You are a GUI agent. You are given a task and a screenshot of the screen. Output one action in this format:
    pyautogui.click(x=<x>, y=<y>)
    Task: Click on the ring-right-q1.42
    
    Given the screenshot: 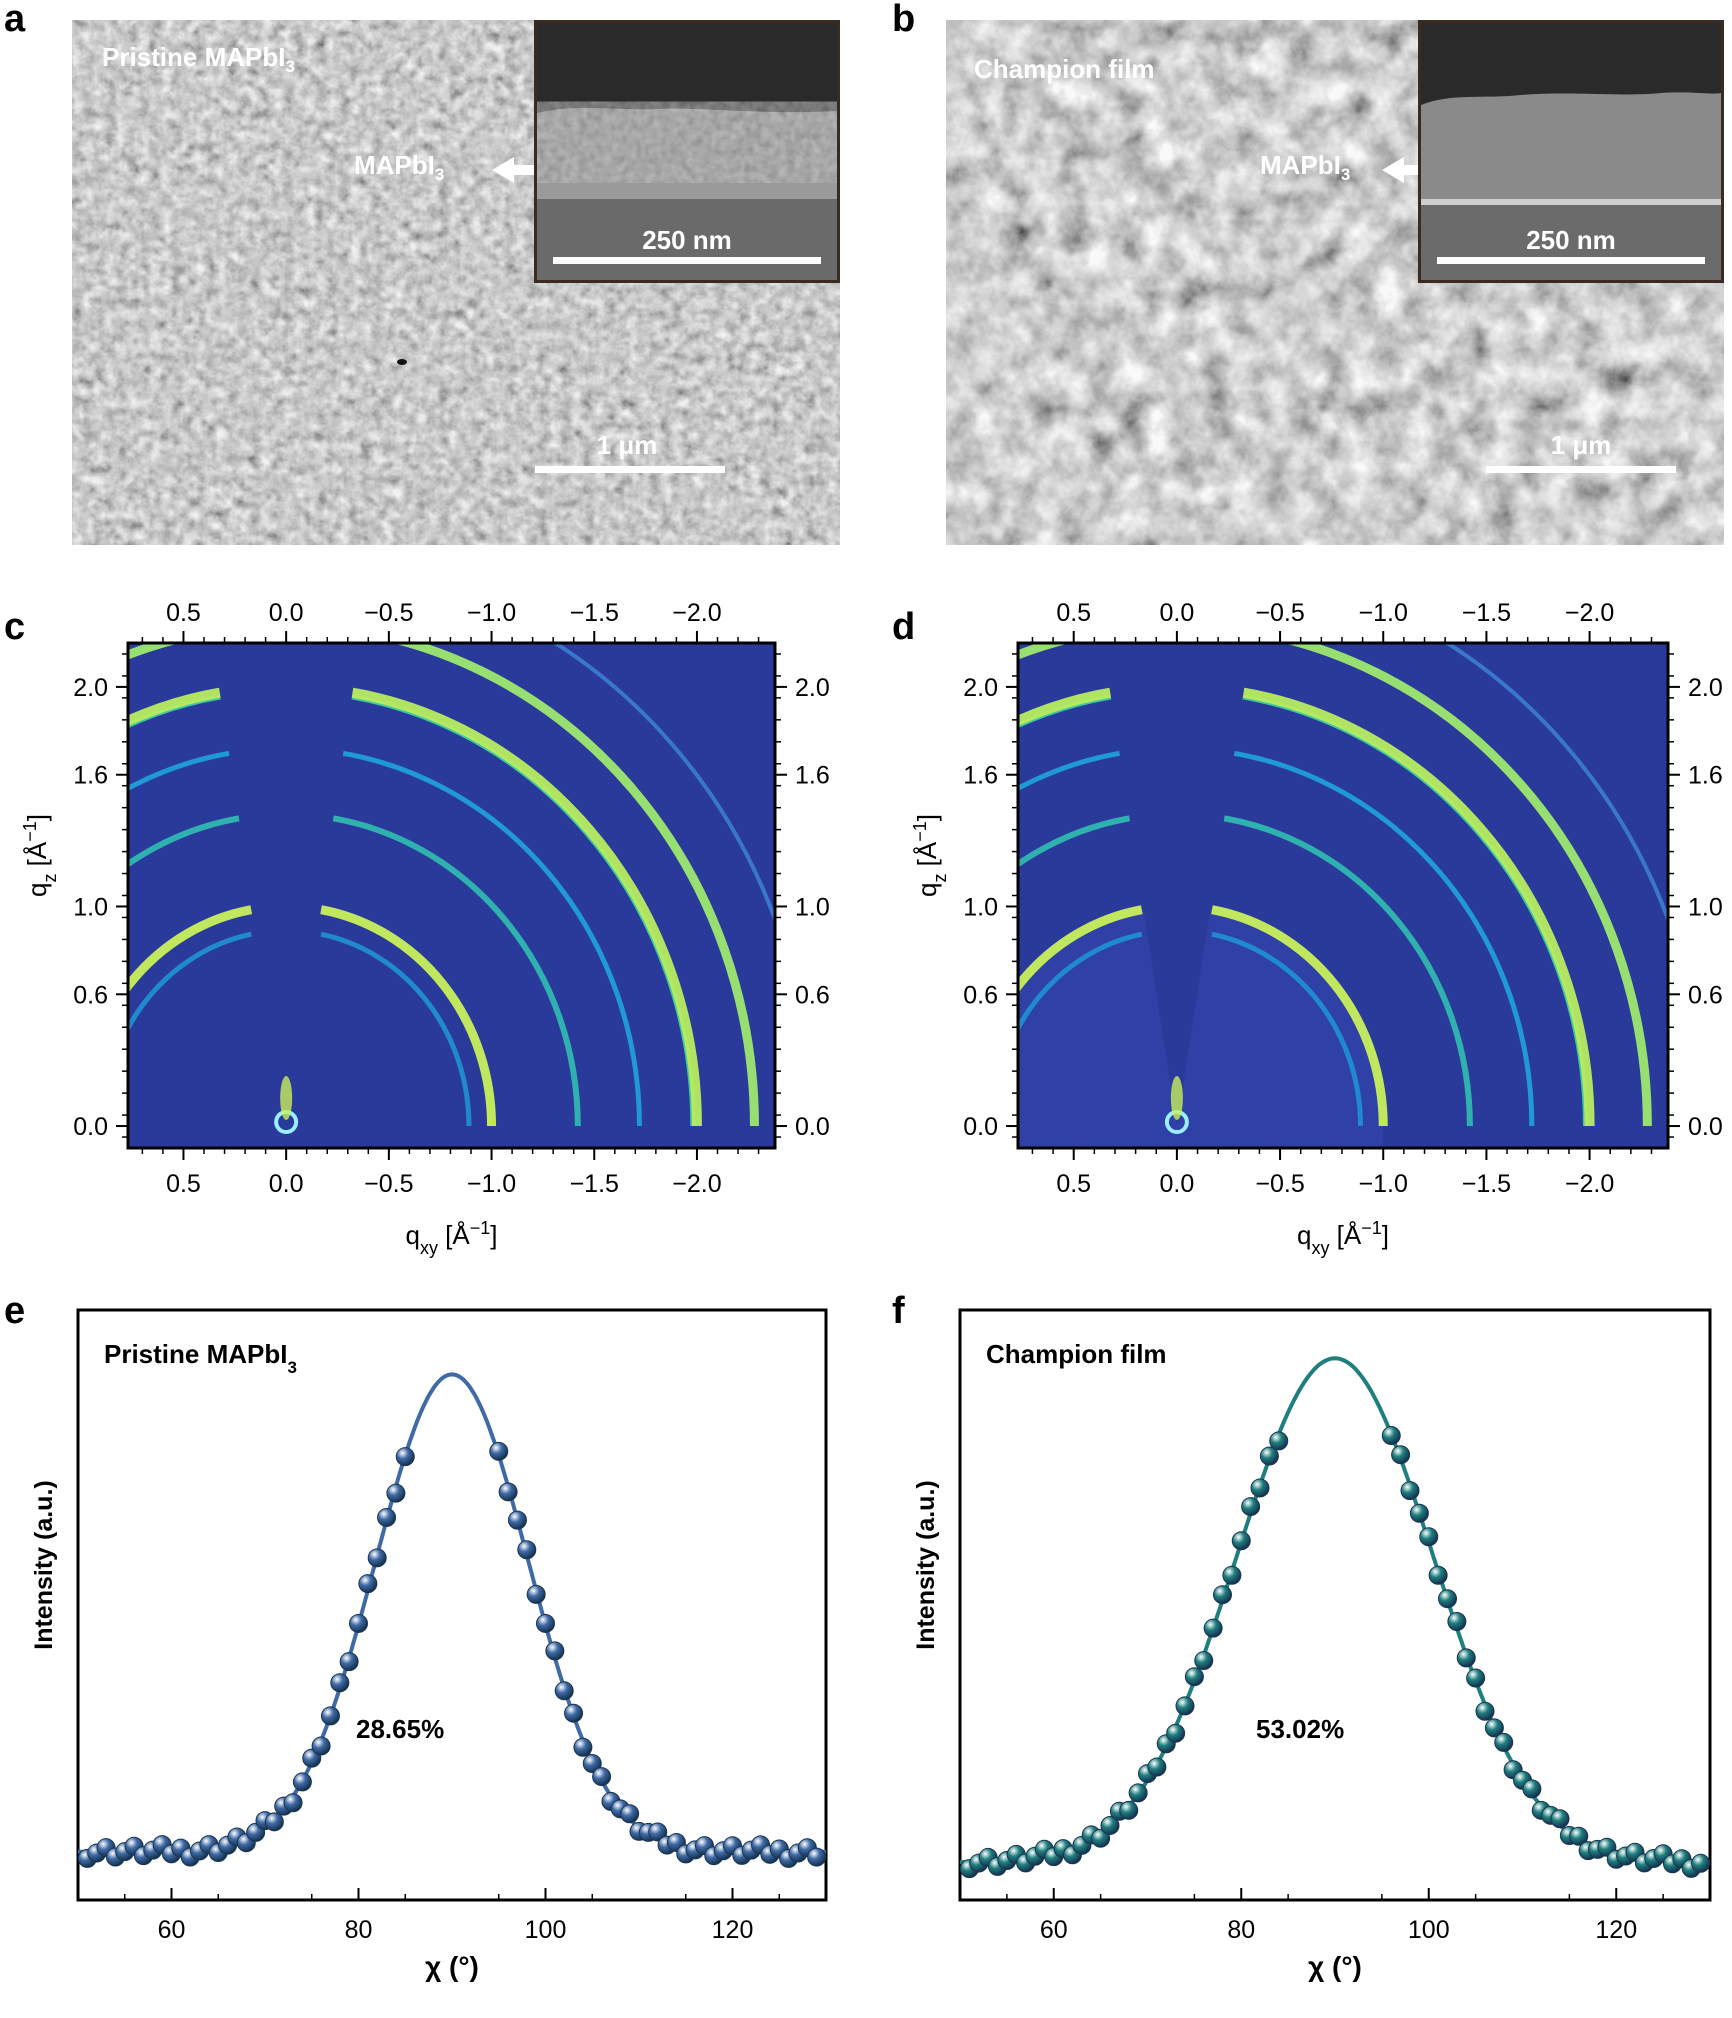 What is the action you would take?
    pyautogui.click(x=1080, y=840)
    